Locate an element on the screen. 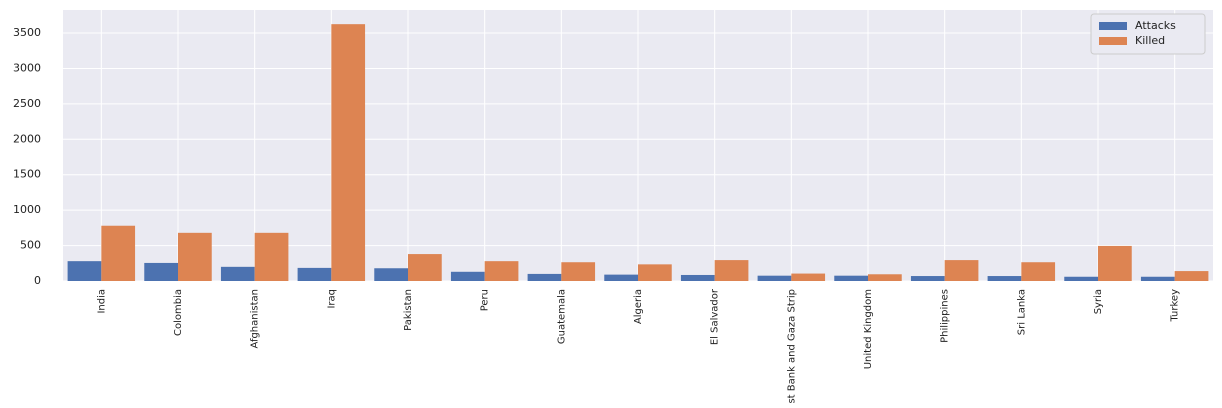  x-tick-label: Peru is located at coordinates (485, 300).